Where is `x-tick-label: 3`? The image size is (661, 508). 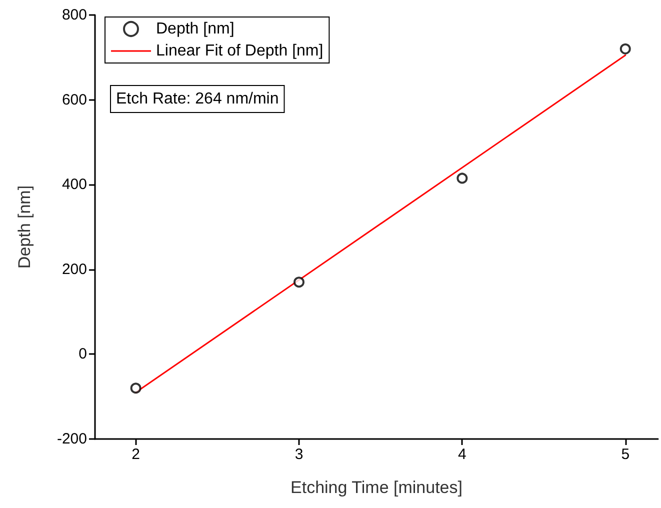
x-tick-label: 3 is located at coordinates (299, 454).